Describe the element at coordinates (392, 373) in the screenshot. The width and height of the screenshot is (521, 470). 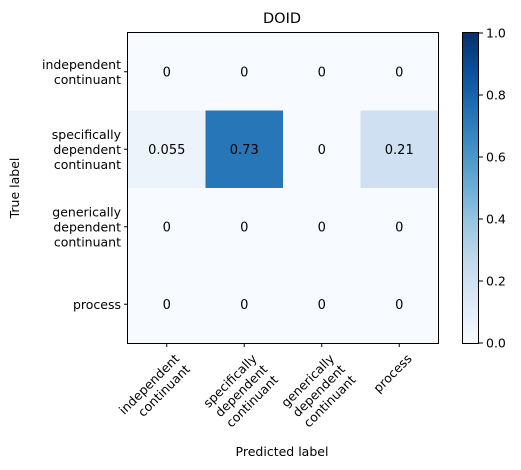
I see `x-tick-label: process` at that location.